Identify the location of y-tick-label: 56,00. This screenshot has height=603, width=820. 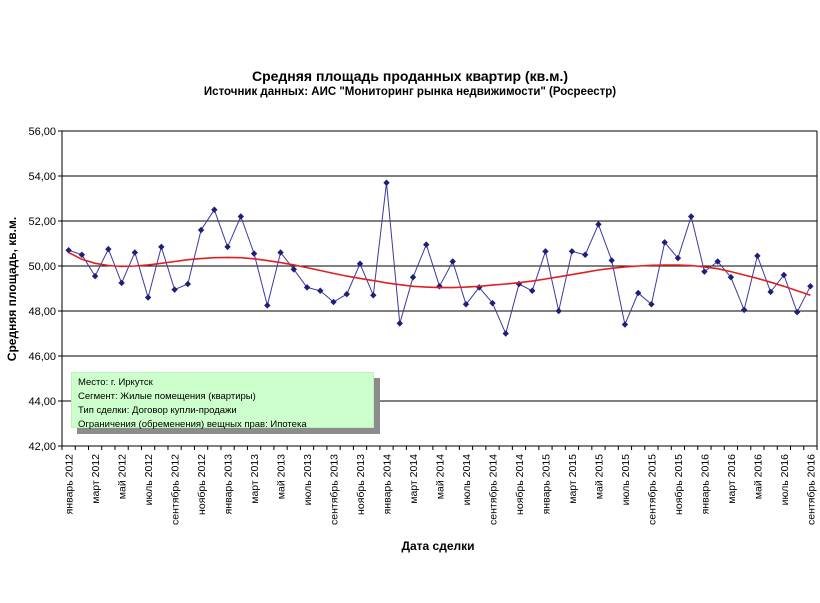
(42, 132).